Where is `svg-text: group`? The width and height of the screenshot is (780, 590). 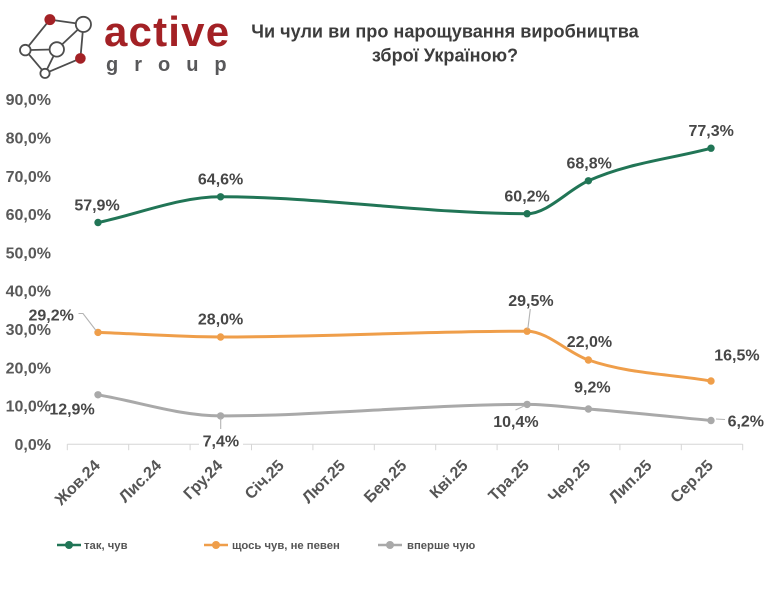 svg-text: group is located at coordinates (174, 65).